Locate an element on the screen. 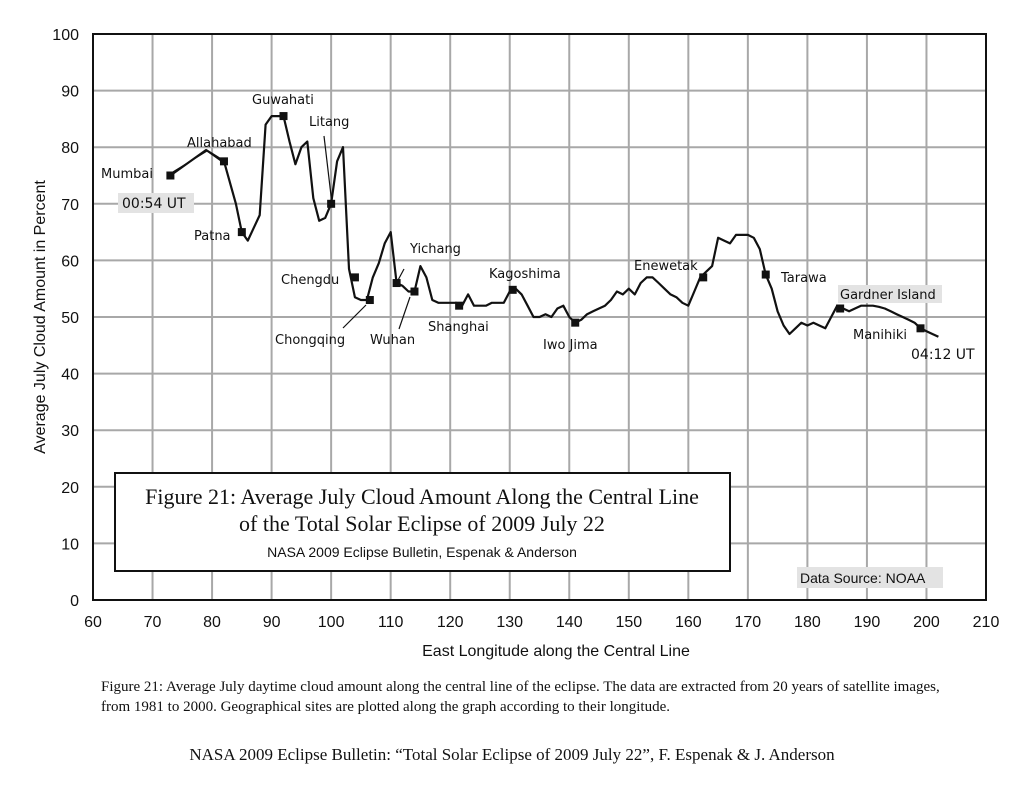 The image size is (1024, 785). marker-kagoshima is located at coordinates (512, 289).